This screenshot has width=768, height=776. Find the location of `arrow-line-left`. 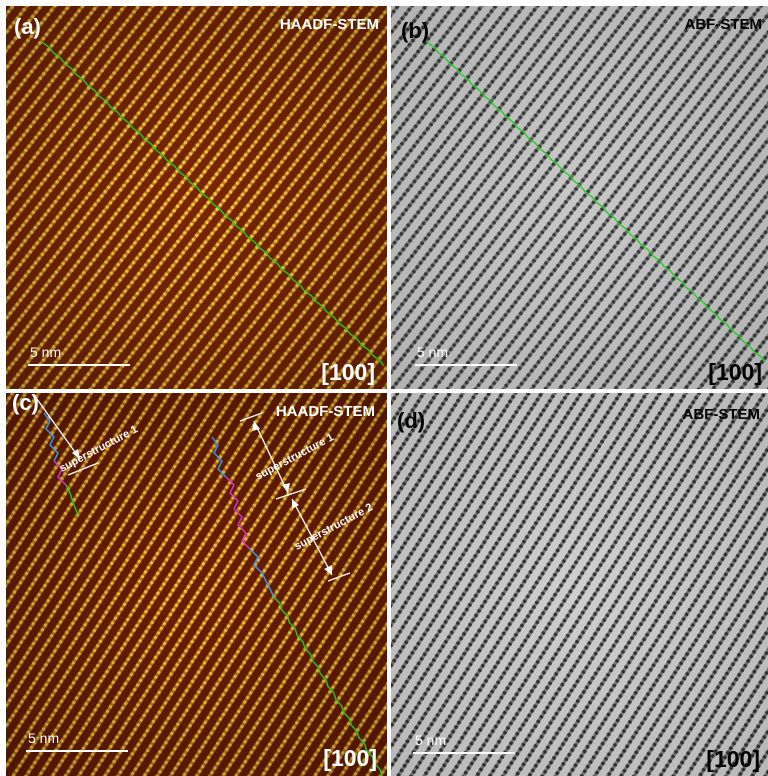

arrow-line-left is located at coordinates (57, 427).